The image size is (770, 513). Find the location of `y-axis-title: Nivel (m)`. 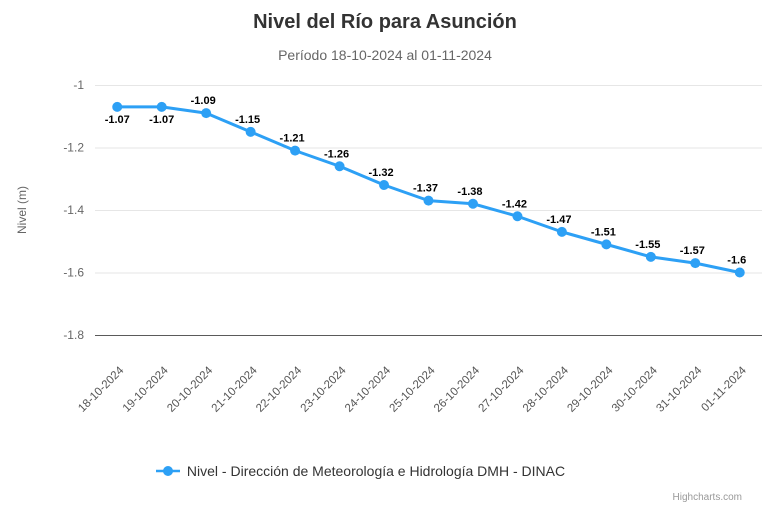

y-axis-title: Nivel (m) is located at coordinates (22, 210).